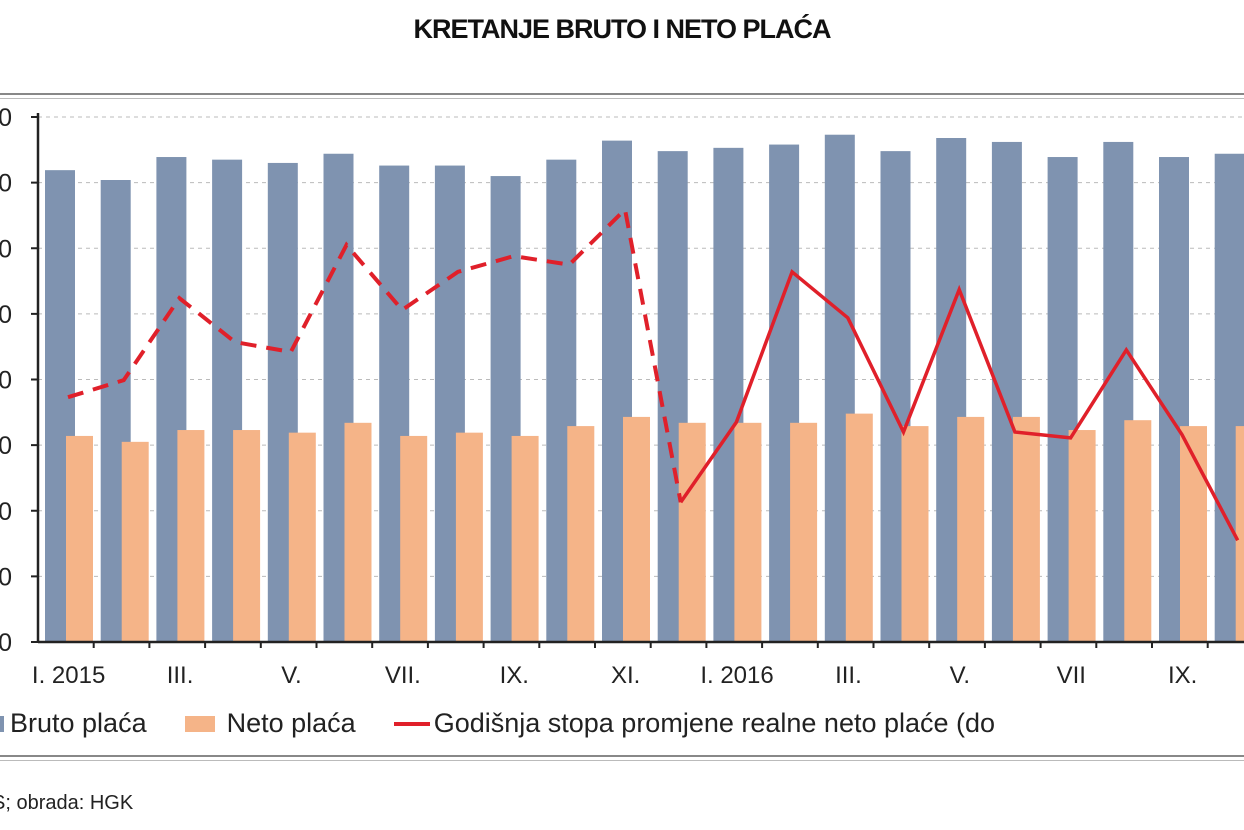  What do you see at coordinates (78, 723) in the screenshot?
I see `legend-label: Bruto plaća` at bounding box center [78, 723].